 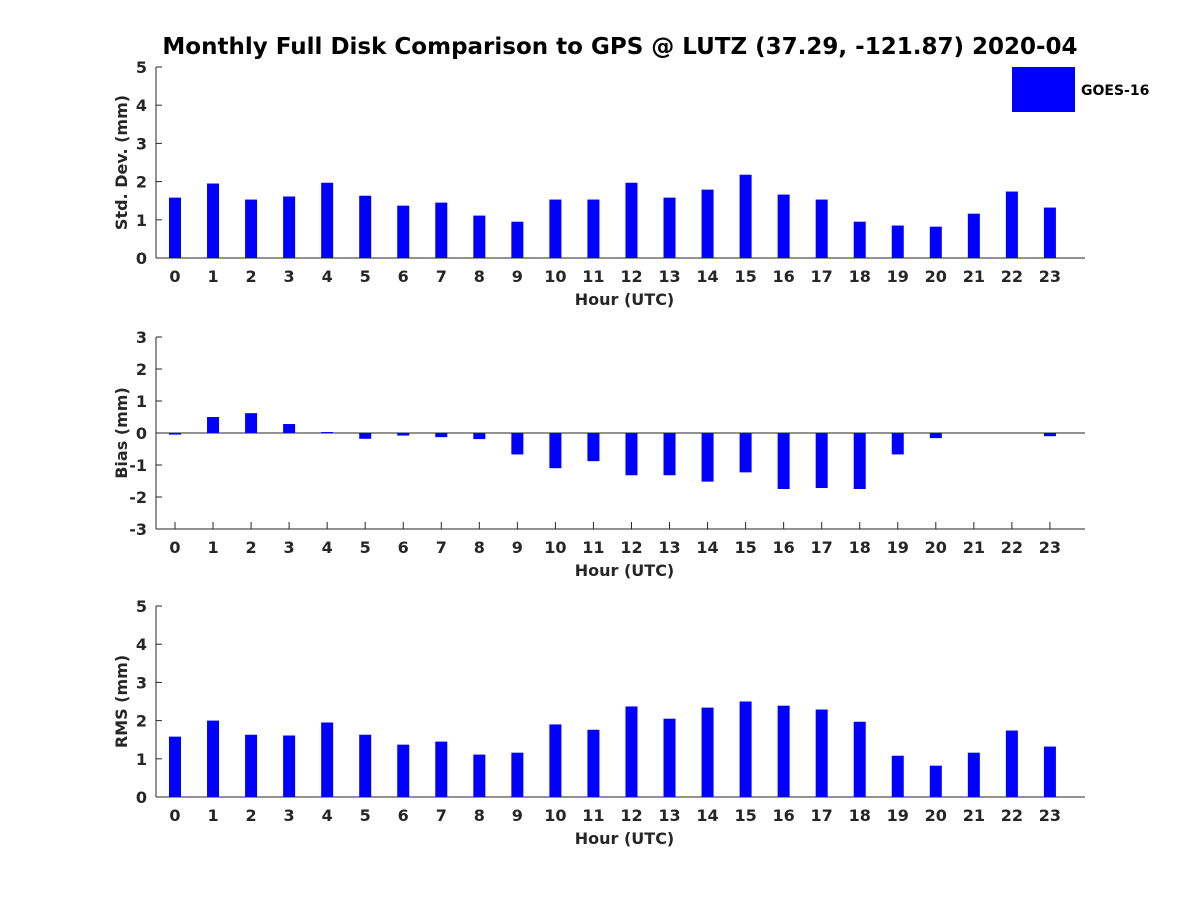 I want to click on legend: GOES-16, so click(x=1080, y=89).